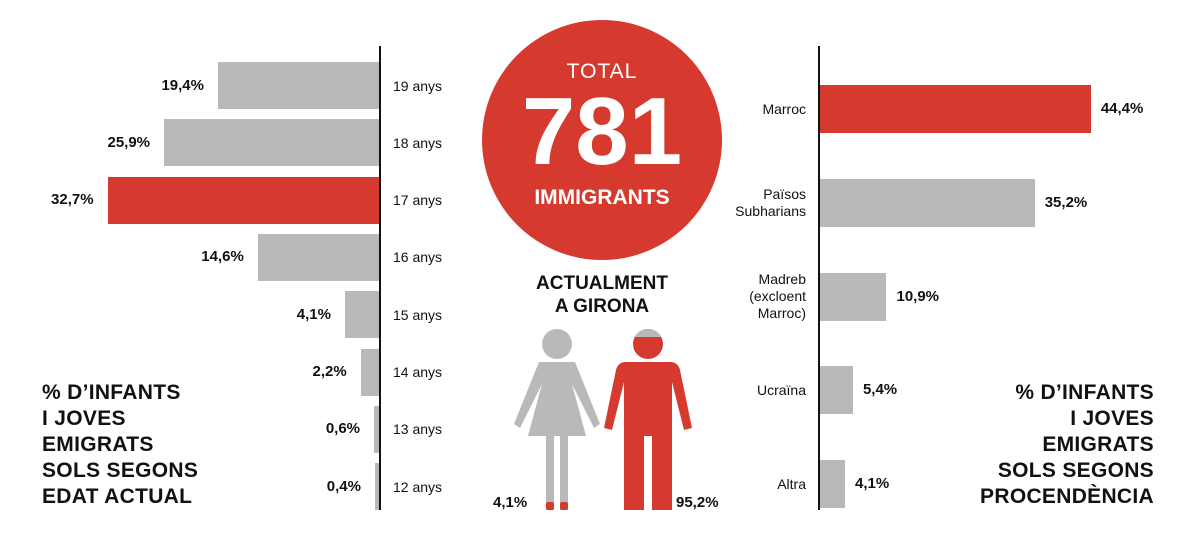 This screenshot has height=546, width=1200. Describe the element at coordinates (72, 200) in the screenshot. I see `age-value-label: 32,7%` at that location.